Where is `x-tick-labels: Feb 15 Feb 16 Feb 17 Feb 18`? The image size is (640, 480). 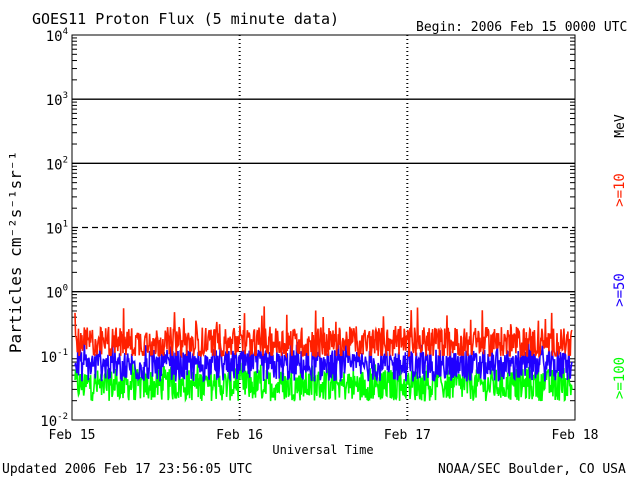 x-tick-labels: Feb 15 Feb 16 Feb 17 Feb 18 is located at coordinates (324, 435).